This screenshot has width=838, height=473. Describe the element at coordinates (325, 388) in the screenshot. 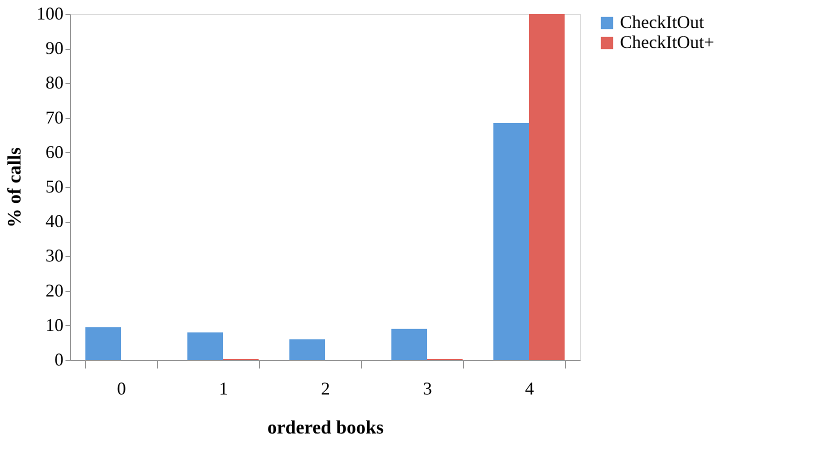

I see `x-tick-label: 2` at that location.